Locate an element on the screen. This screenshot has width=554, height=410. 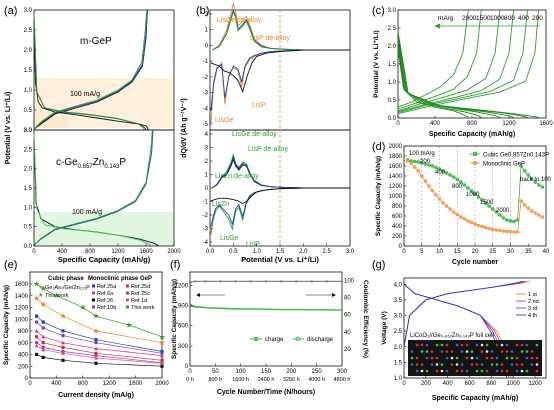
panel-d-ytick-label: 1600 is located at coordinates (396, 167).